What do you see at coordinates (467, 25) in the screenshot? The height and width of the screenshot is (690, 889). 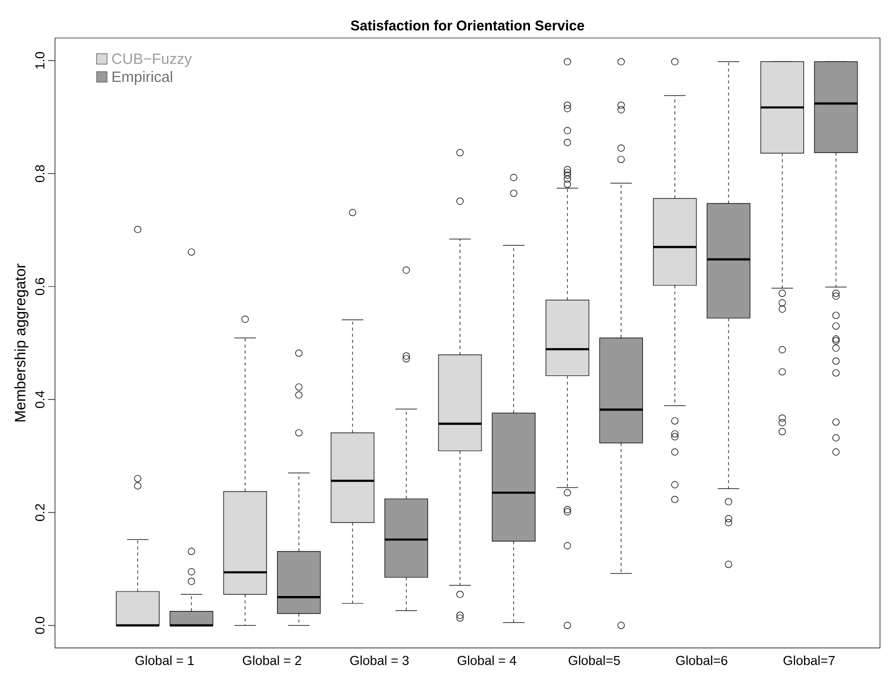 I see `chart-title: Satisfaction for Orientation Service` at bounding box center [467, 25].